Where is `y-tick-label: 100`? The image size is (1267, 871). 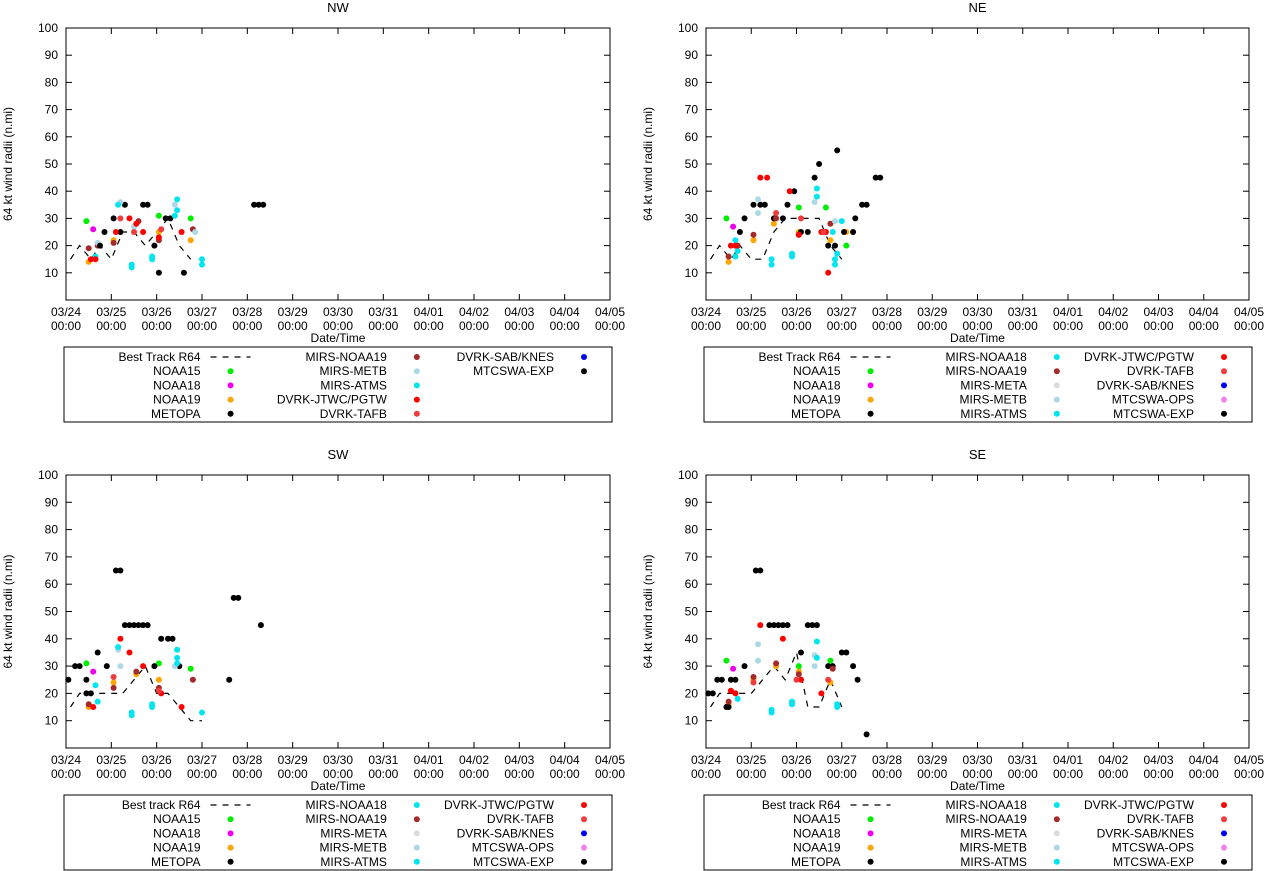
y-tick-label: 100 is located at coordinates (48, 475).